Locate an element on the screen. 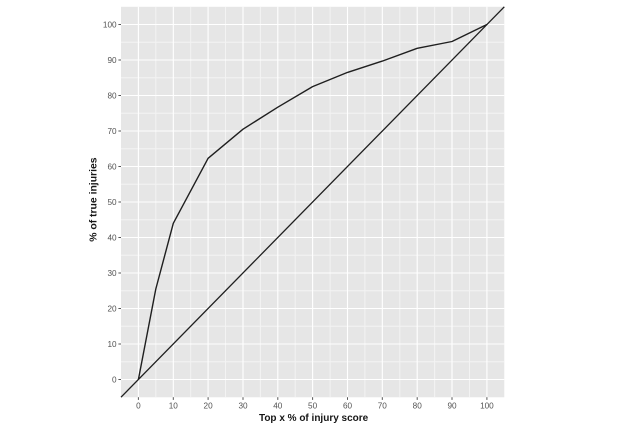  svg-text: % of true injuries is located at coordinates (94, 199).